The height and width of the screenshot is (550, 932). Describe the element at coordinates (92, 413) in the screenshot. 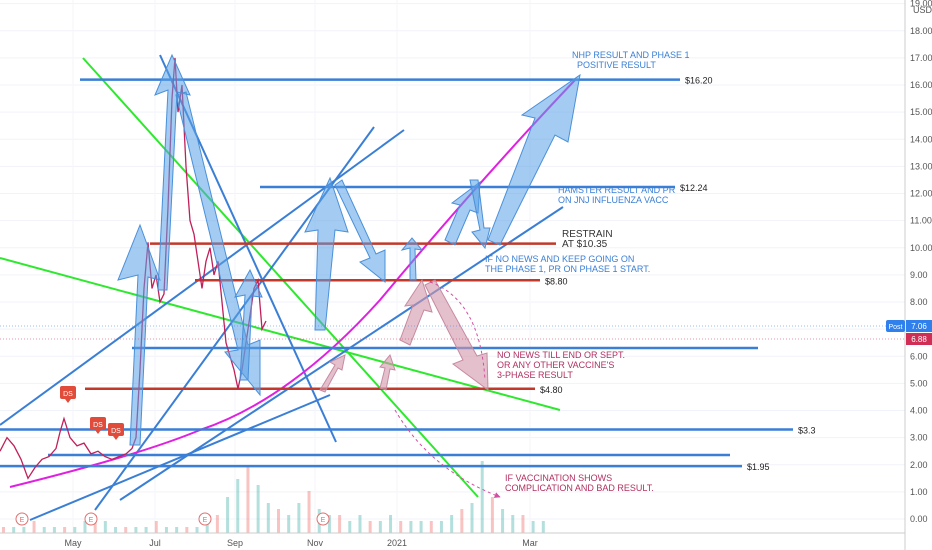

I see `dividend-split-markers: DS DS DS` at that location.